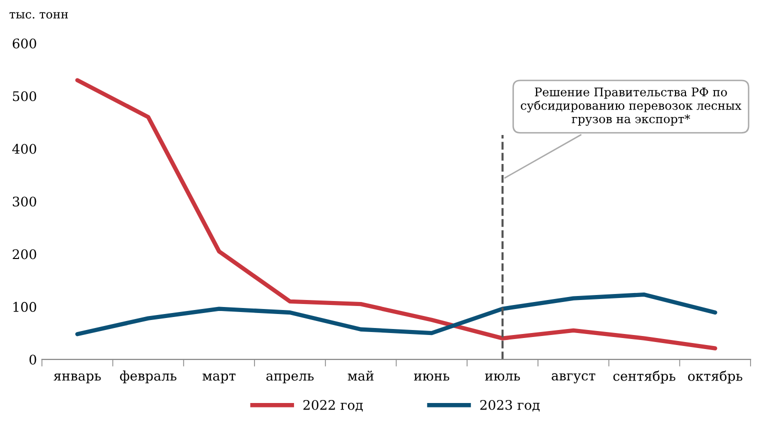 This screenshot has height=433, width=762. I want to click on x-tick-label: февраль, so click(148, 377).